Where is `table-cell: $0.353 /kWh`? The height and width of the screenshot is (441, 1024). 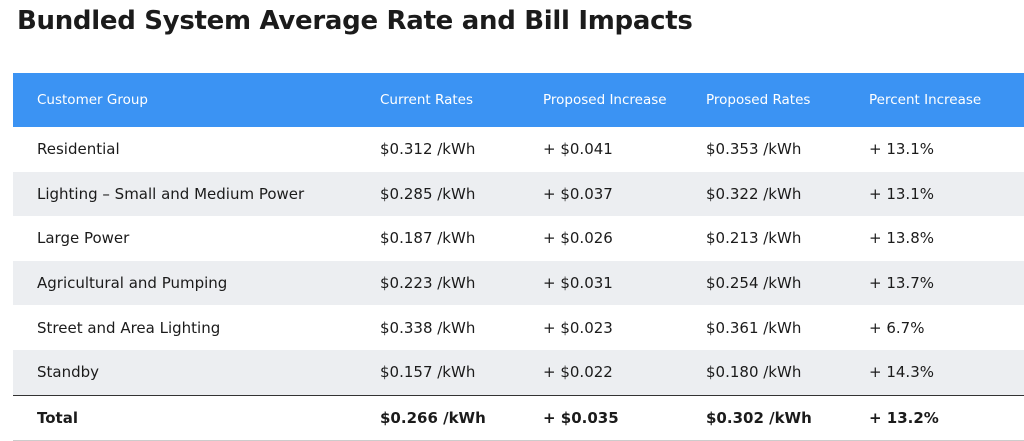 table-cell: $0.353 /kWh is located at coordinates (754, 149).